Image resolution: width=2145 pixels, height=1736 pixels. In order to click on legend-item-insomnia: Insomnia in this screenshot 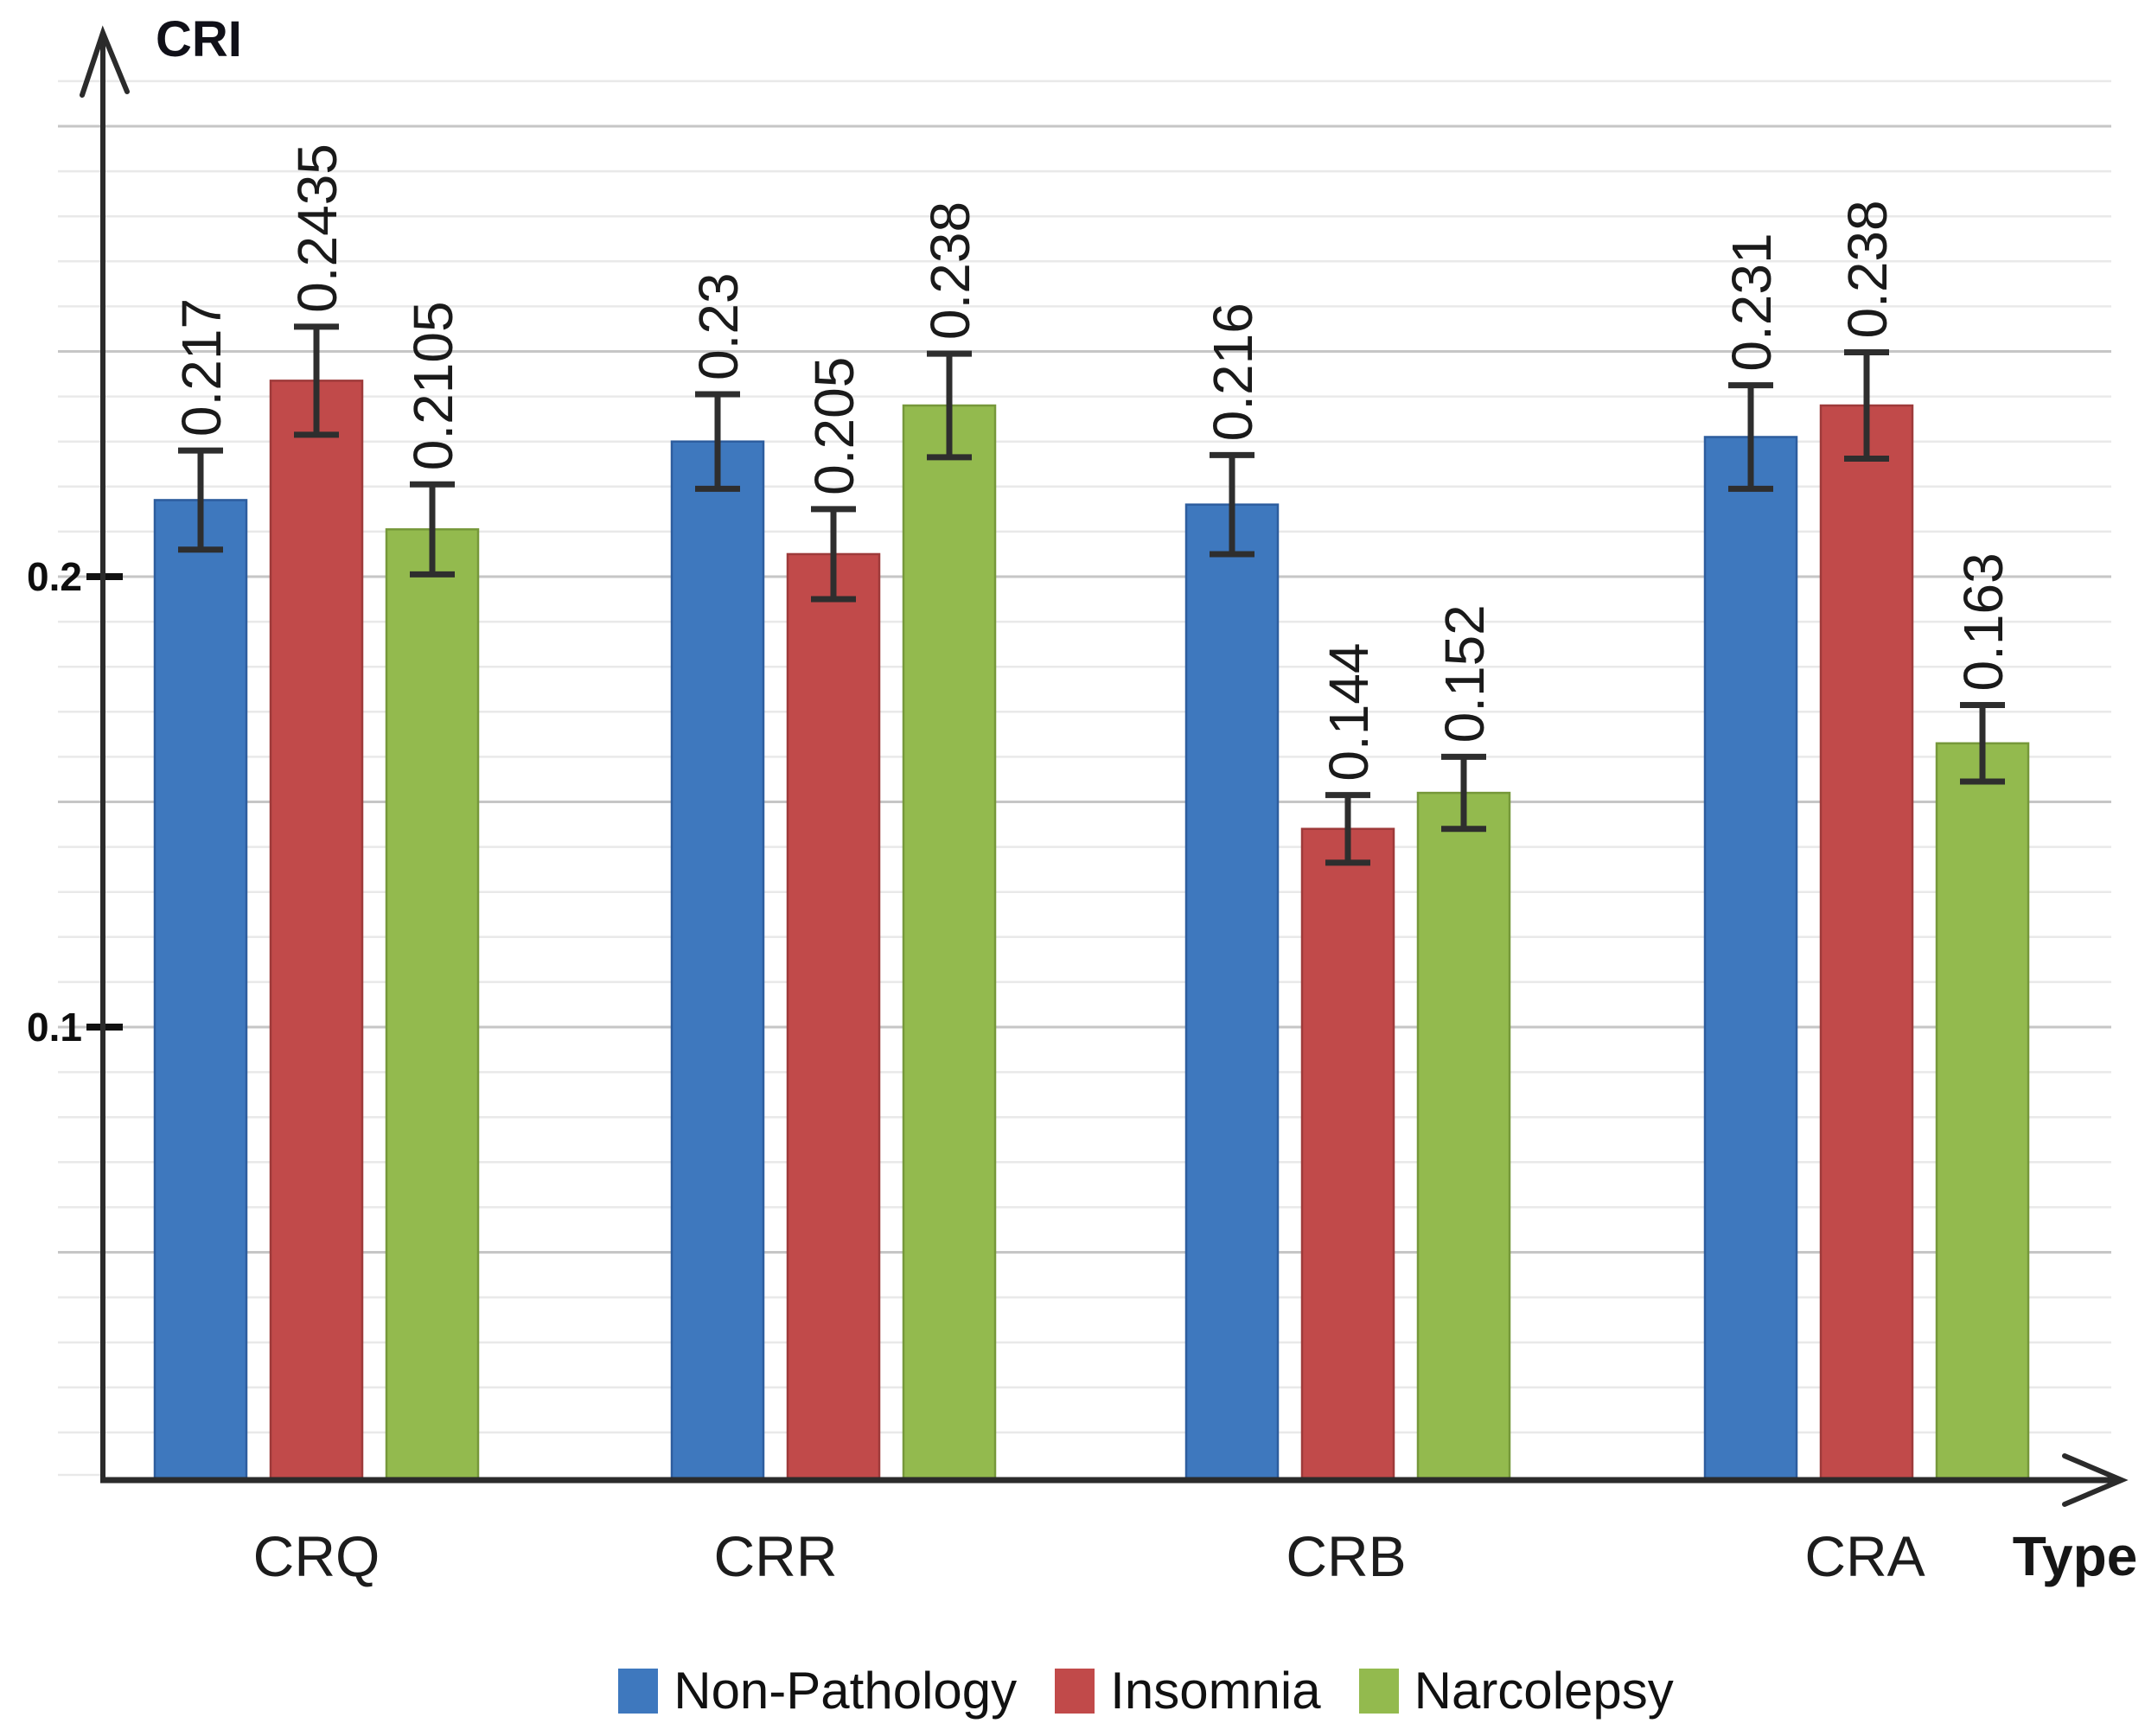, I will do `click(1188, 1691)`.